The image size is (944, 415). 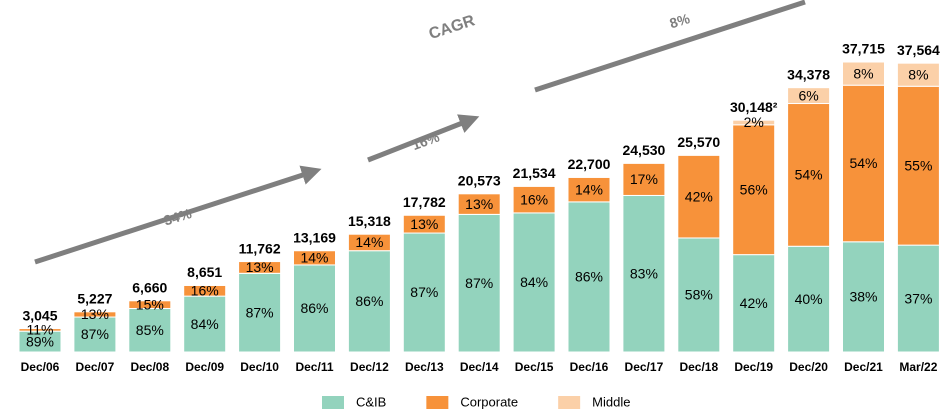 I want to click on segment-label: 89%, so click(x=40, y=341).